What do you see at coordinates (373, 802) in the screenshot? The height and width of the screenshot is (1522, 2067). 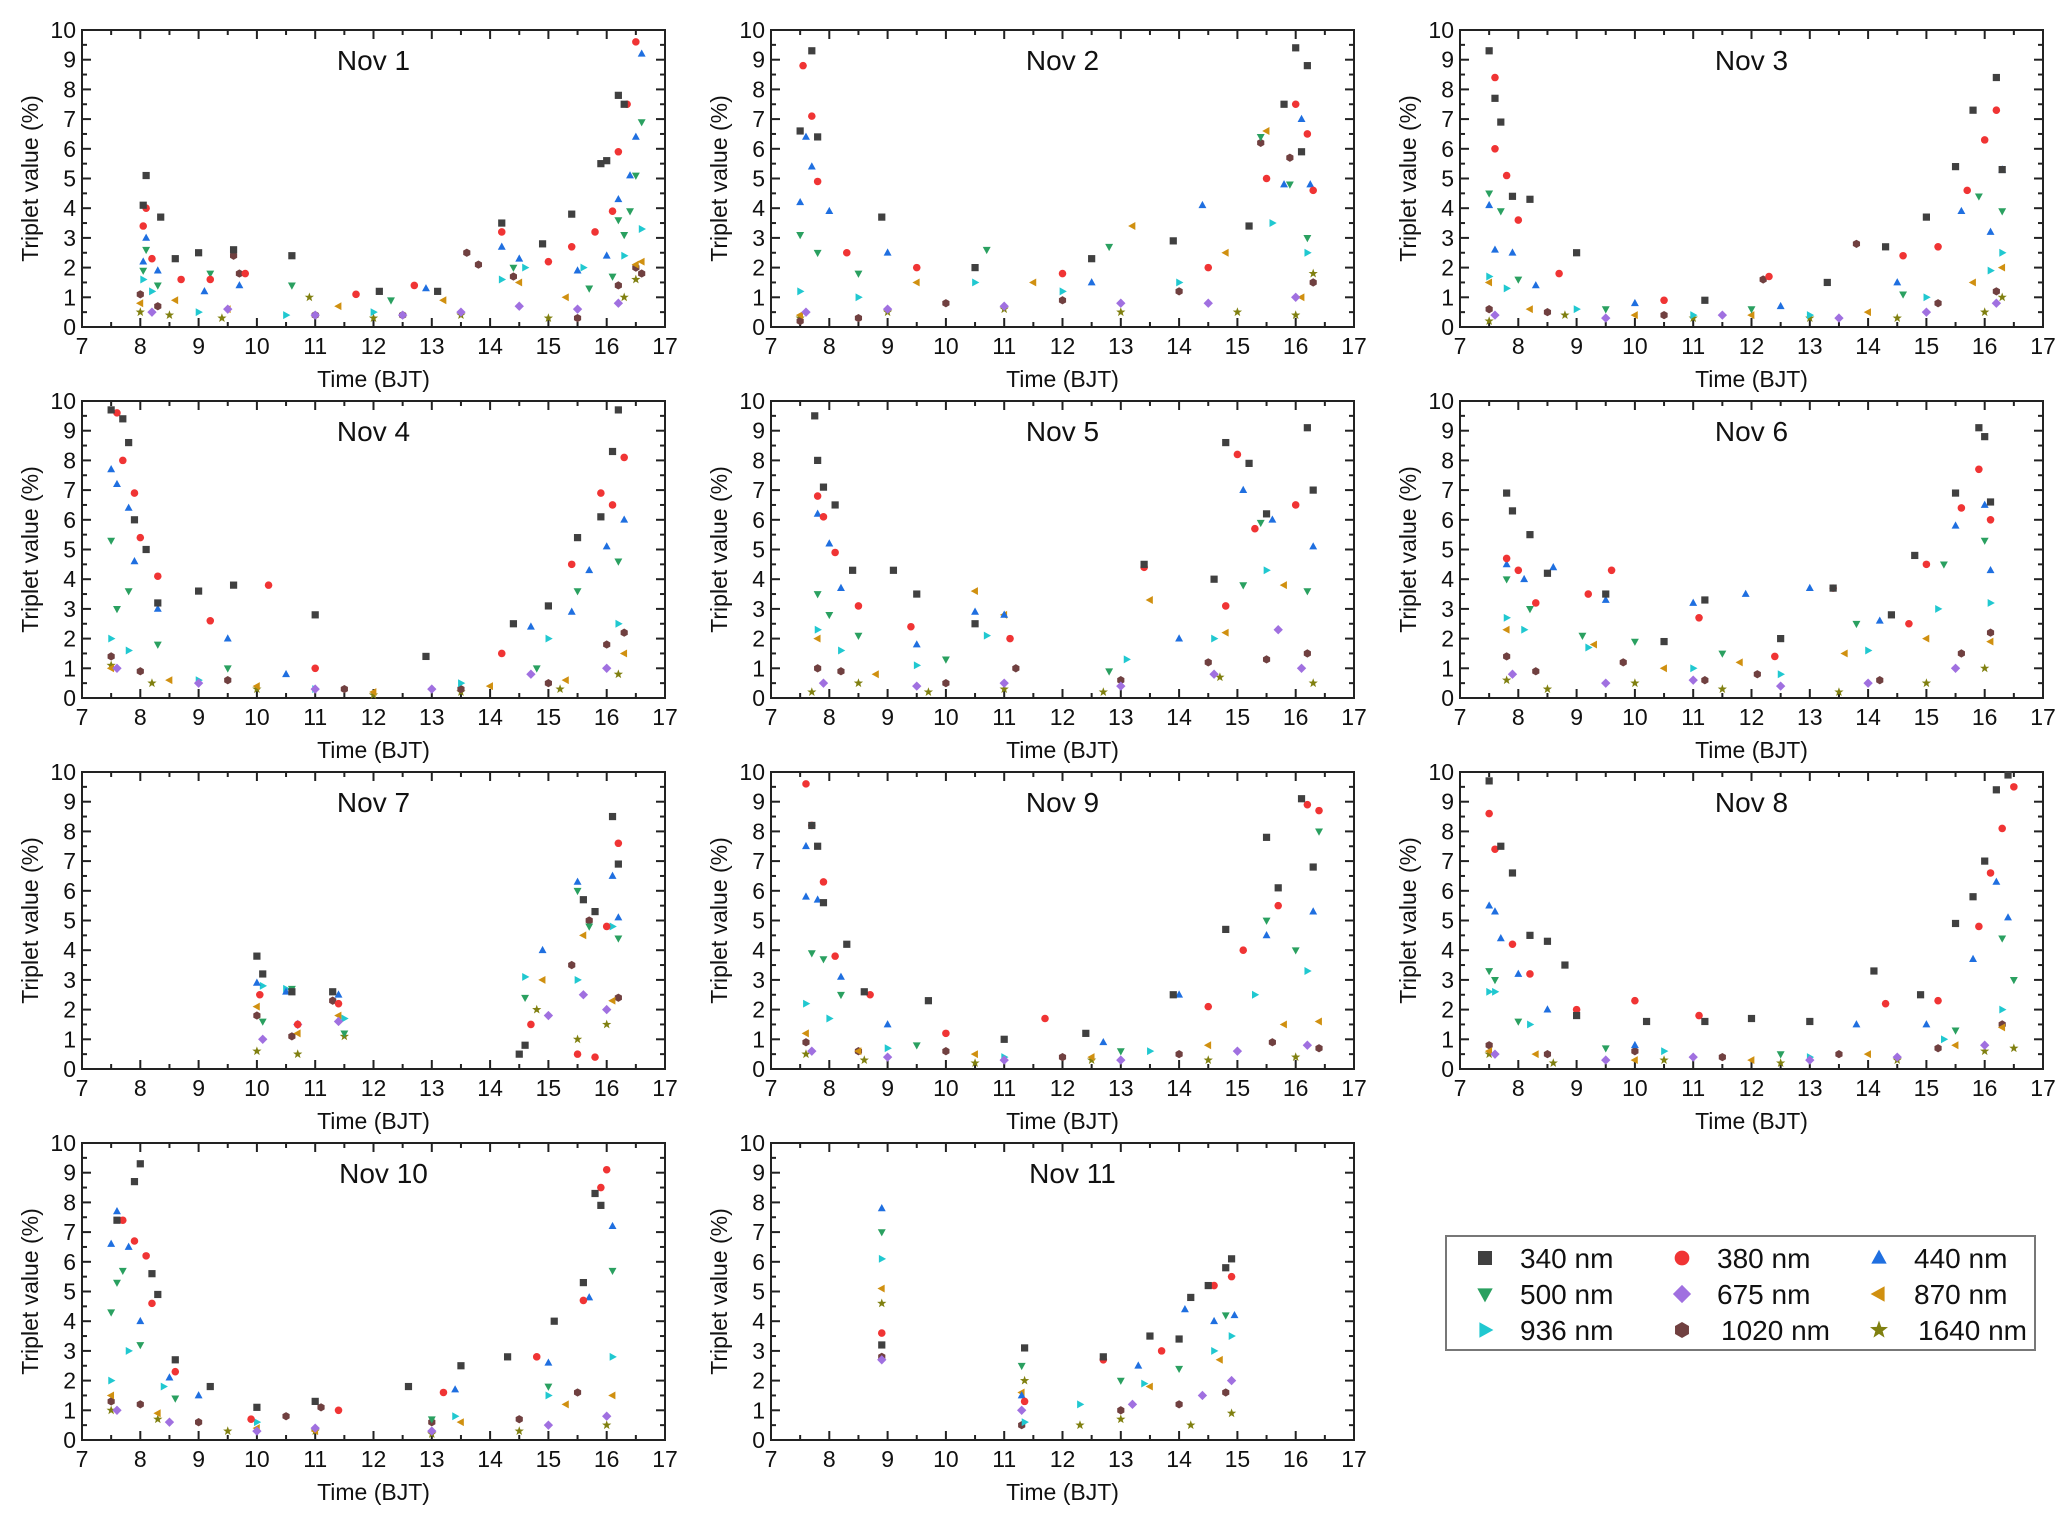 I see `panel-title: Nov 7` at bounding box center [373, 802].